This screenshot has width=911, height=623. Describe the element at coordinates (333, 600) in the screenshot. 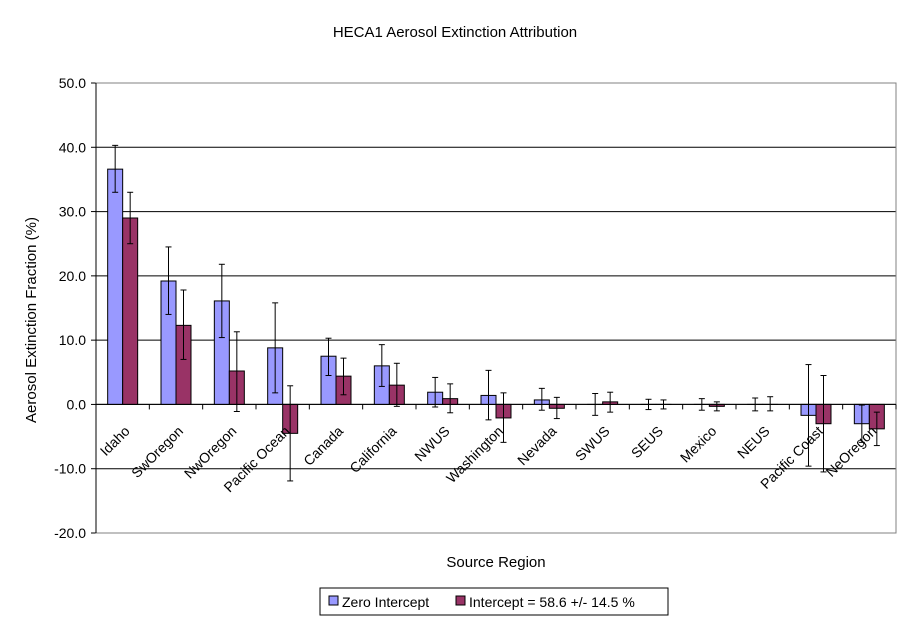

I see `legend-swatch-zero-intercept` at that location.